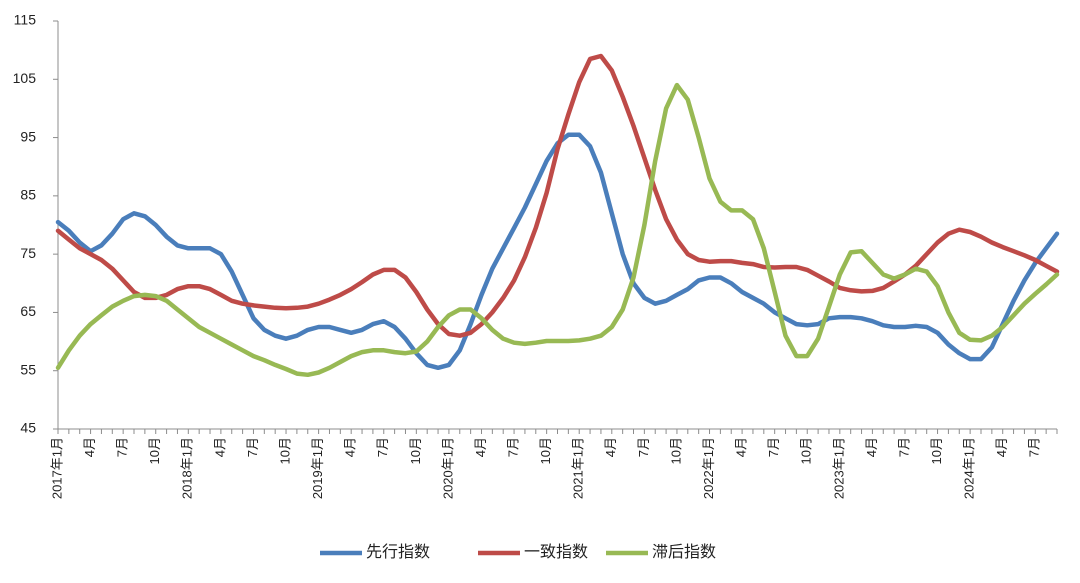 This screenshot has height=583, width=1080. What do you see at coordinates (447, 468) in the screenshot?
I see `x-tick-label: 2020年1月` at bounding box center [447, 468].